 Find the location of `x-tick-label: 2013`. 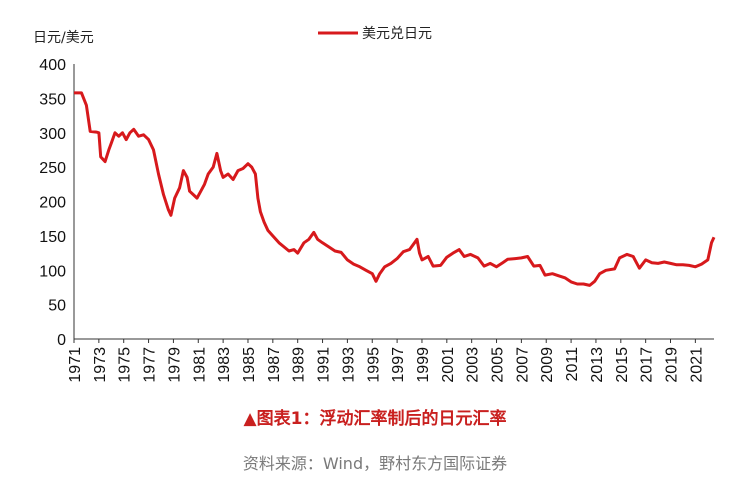

x-tick-label: 2013 is located at coordinates (597, 365).